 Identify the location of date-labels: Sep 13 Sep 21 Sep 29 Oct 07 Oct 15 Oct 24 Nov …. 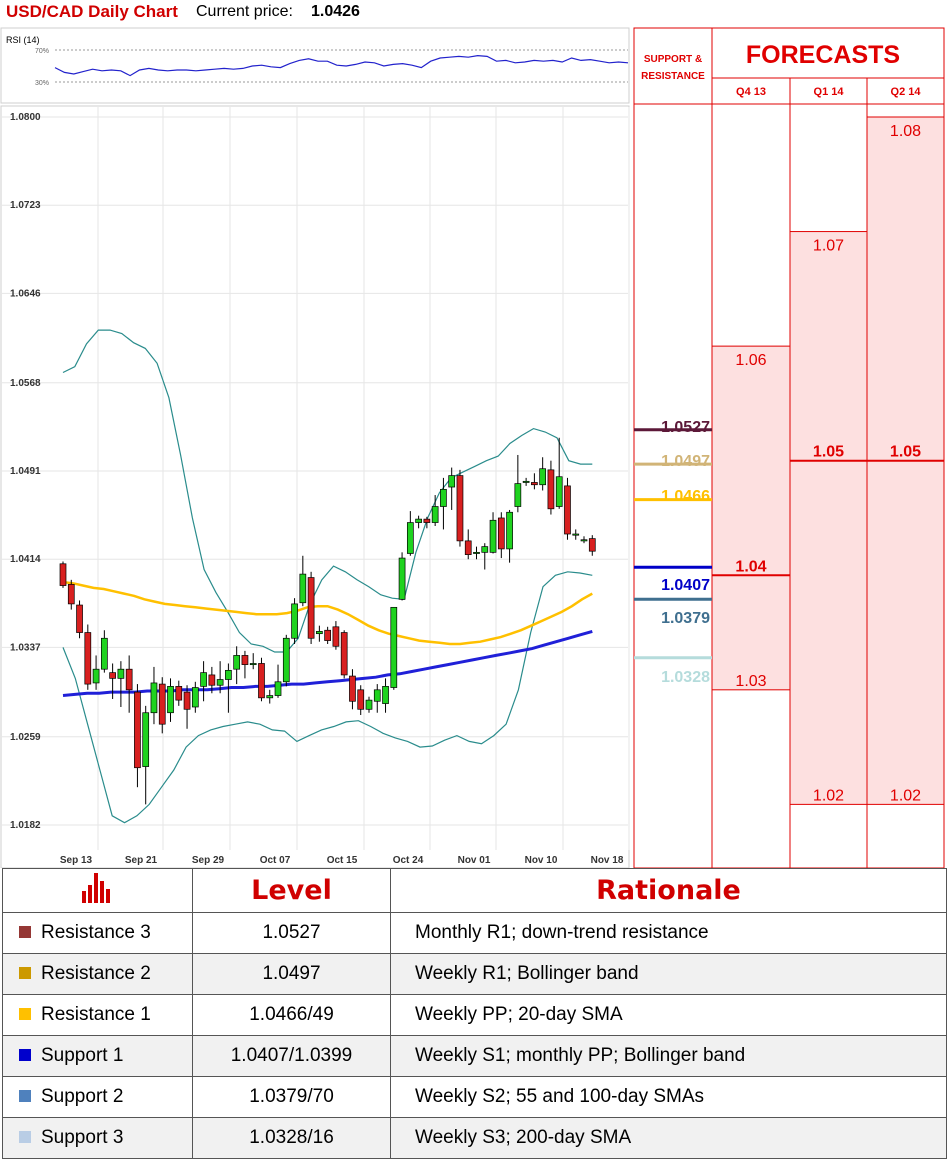
(342, 860).